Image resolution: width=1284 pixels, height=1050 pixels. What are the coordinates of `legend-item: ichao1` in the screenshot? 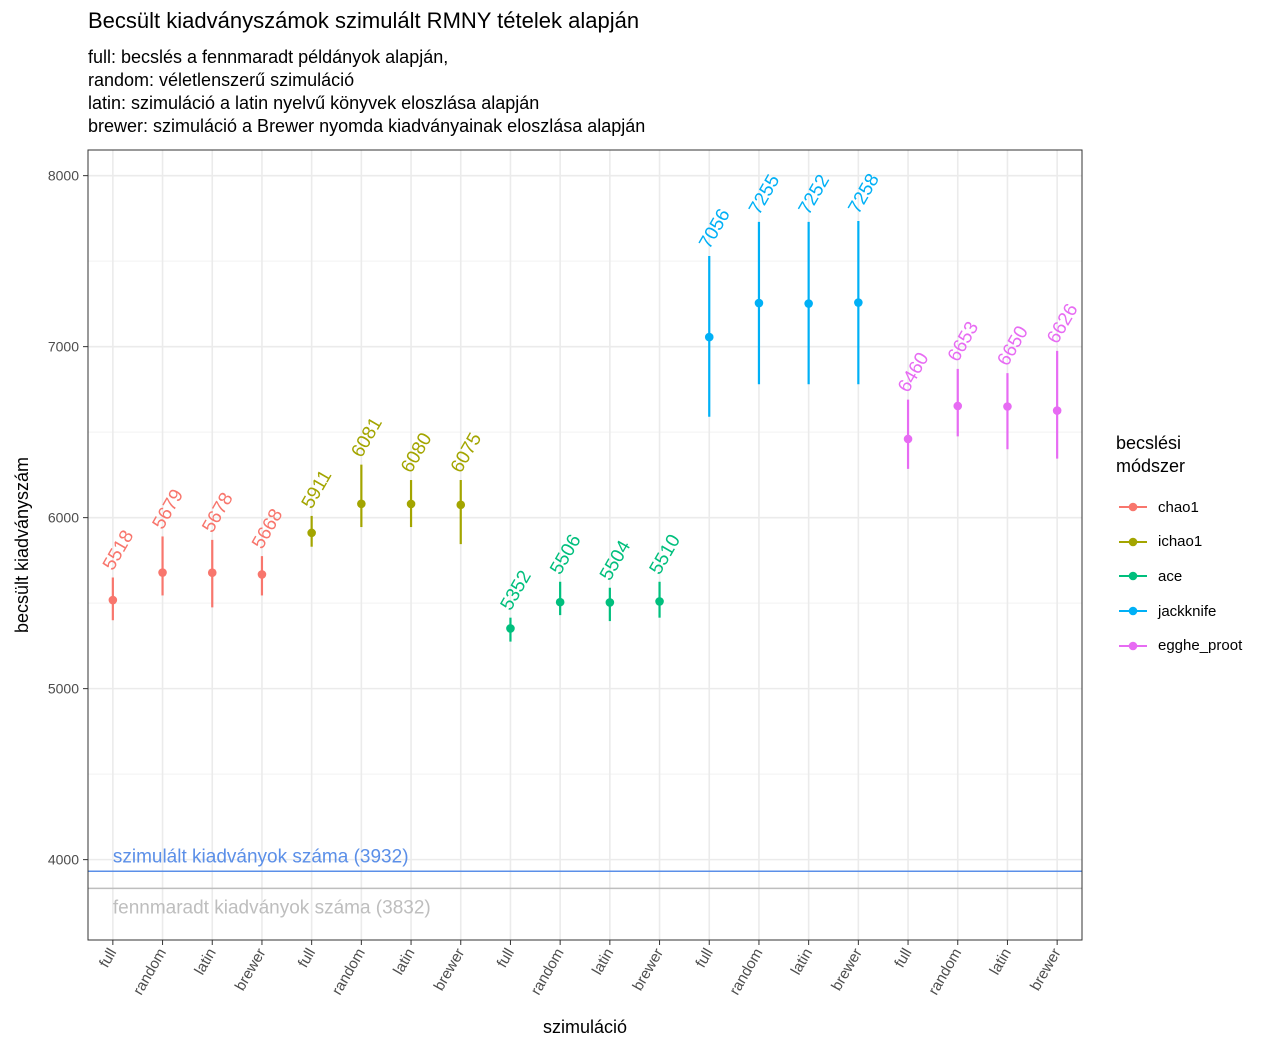 It's located at (1179, 542).